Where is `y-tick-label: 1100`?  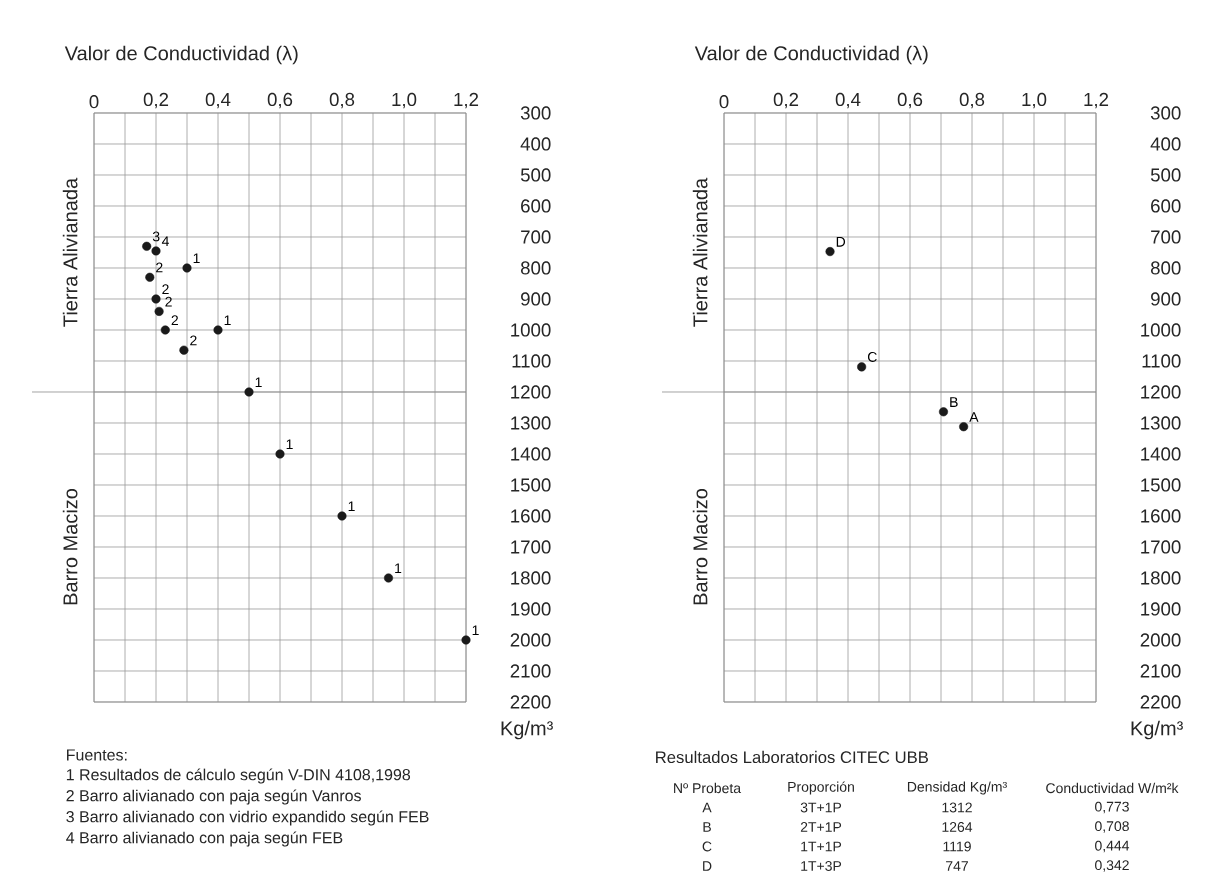
y-tick-label: 1100 is located at coordinates (531, 361).